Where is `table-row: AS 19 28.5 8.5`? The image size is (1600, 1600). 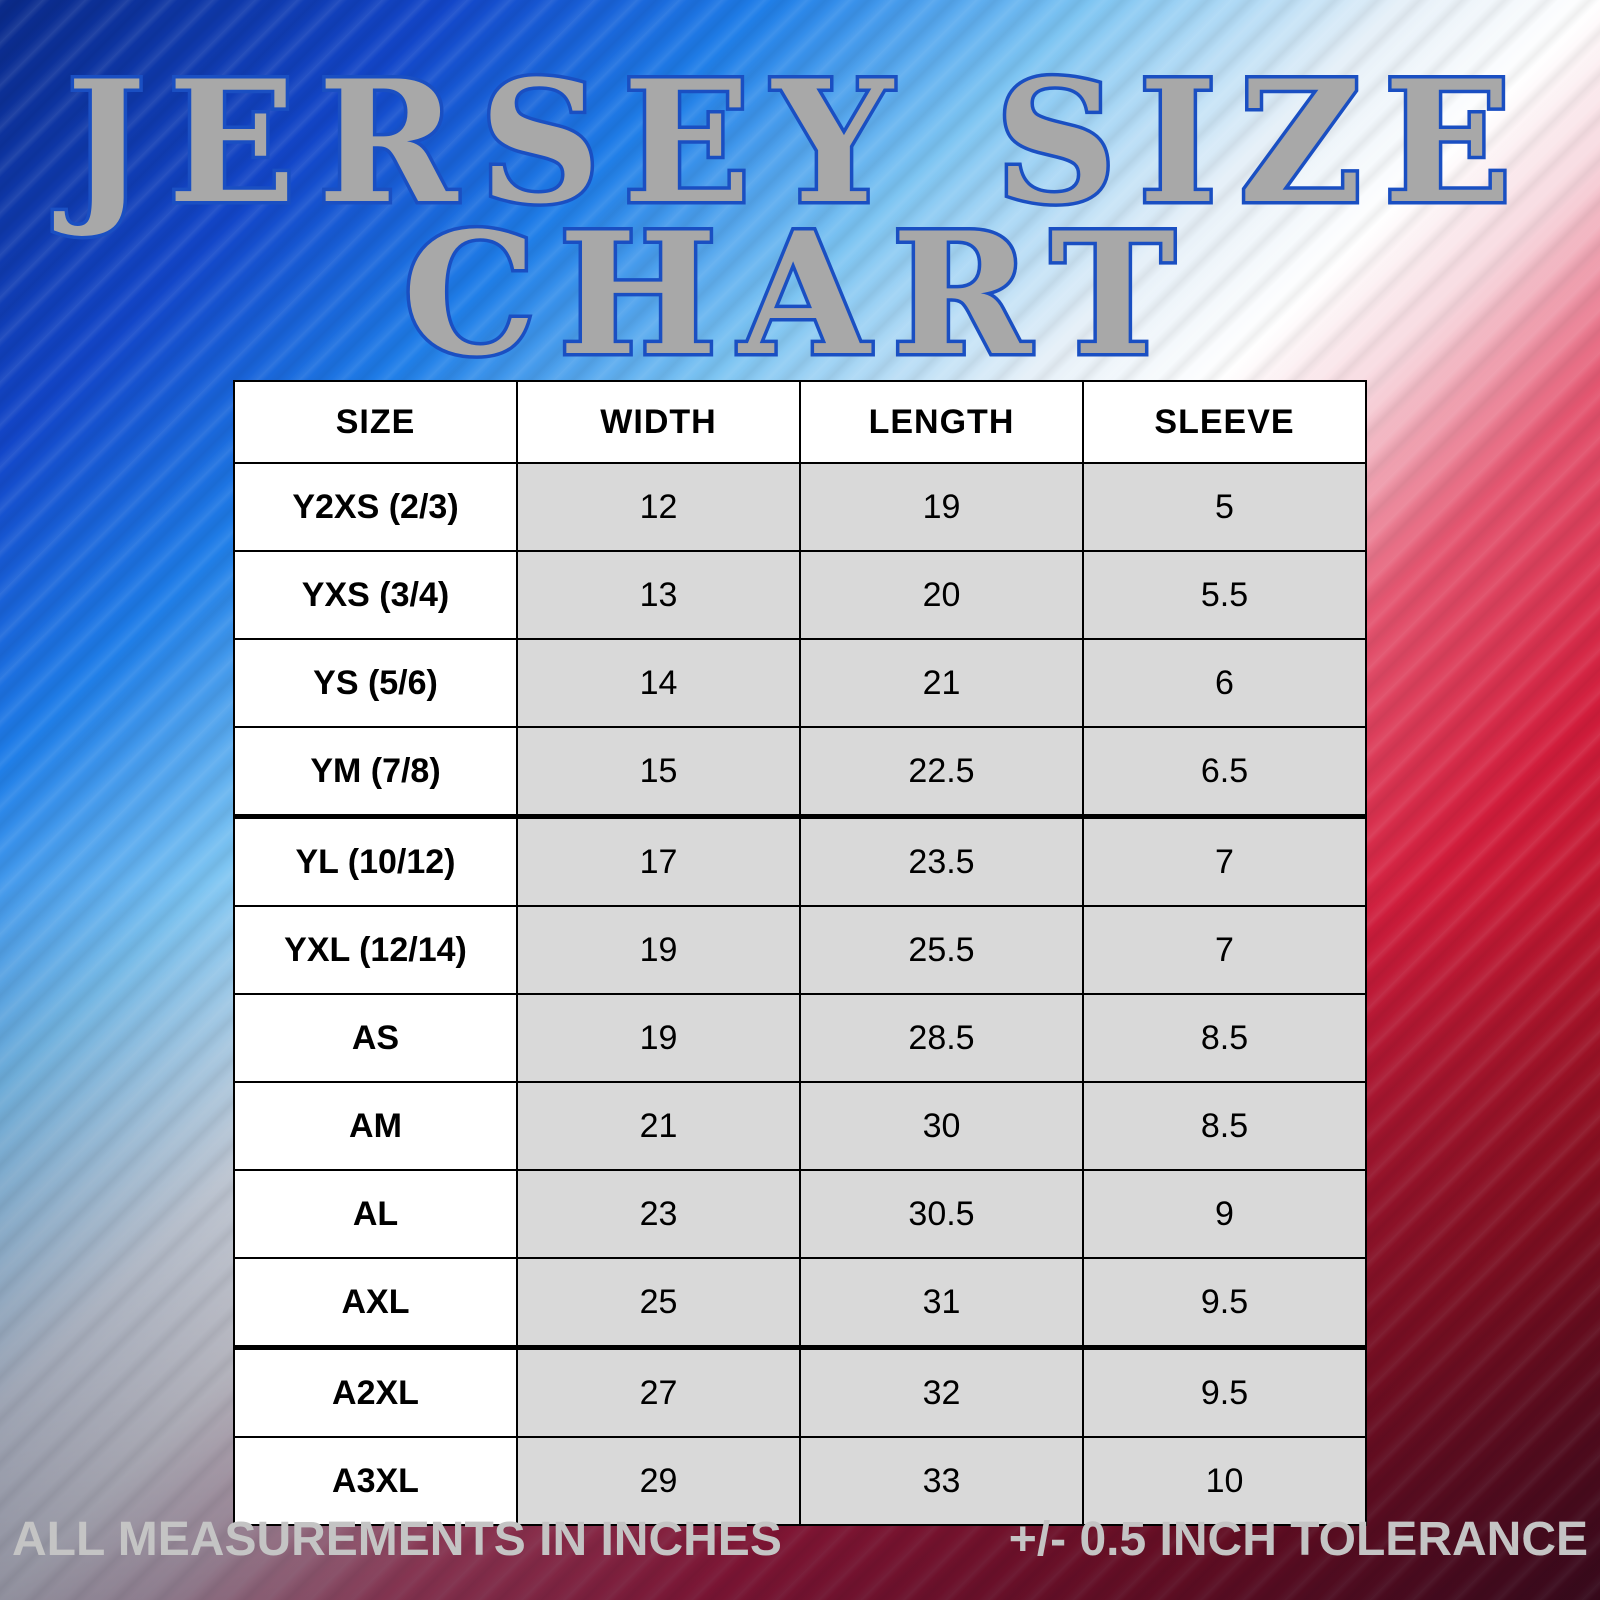 table-row: AS 19 28.5 8.5 is located at coordinates (800, 1038).